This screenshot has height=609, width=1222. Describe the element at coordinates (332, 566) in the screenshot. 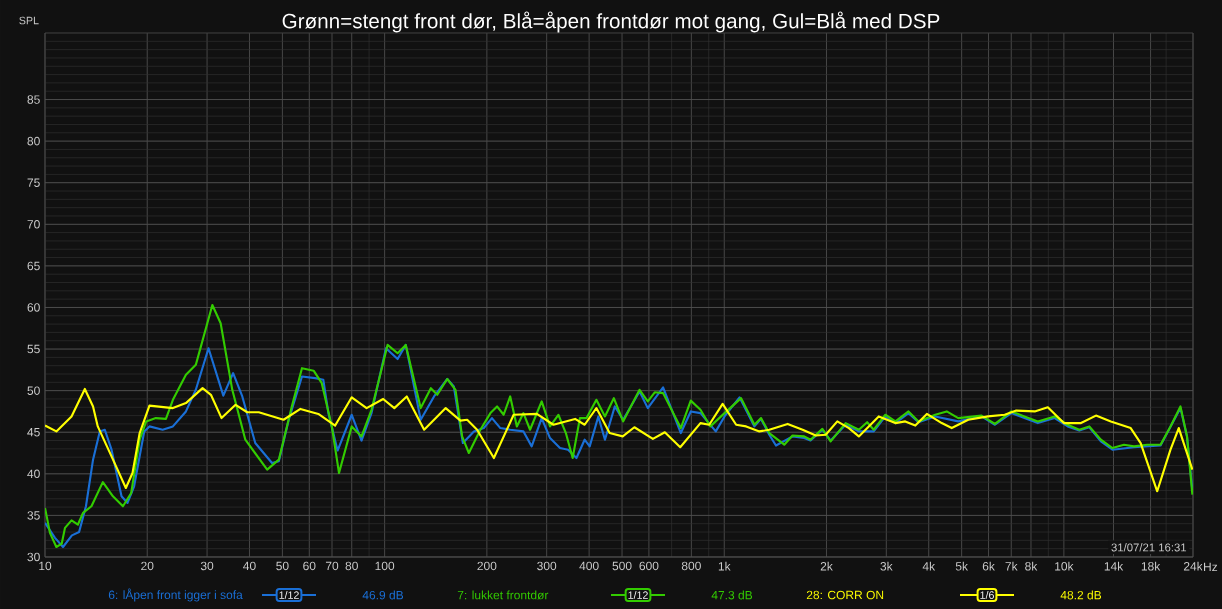

I see `x-tick-label: 70` at that location.